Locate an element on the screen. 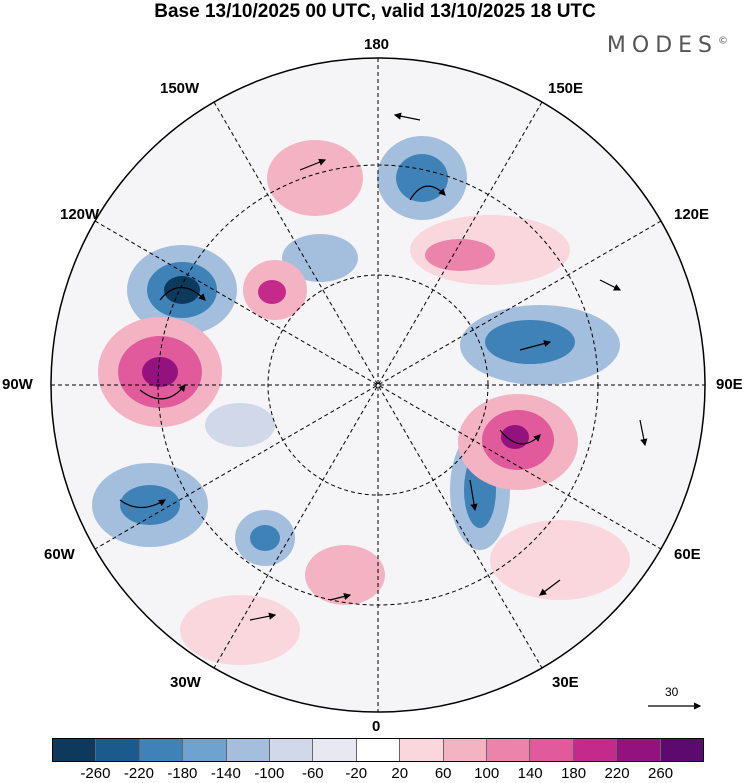 The height and width of the screenshot is (783, 750). anomaly-negative-core is located at coordinates (182, 290).